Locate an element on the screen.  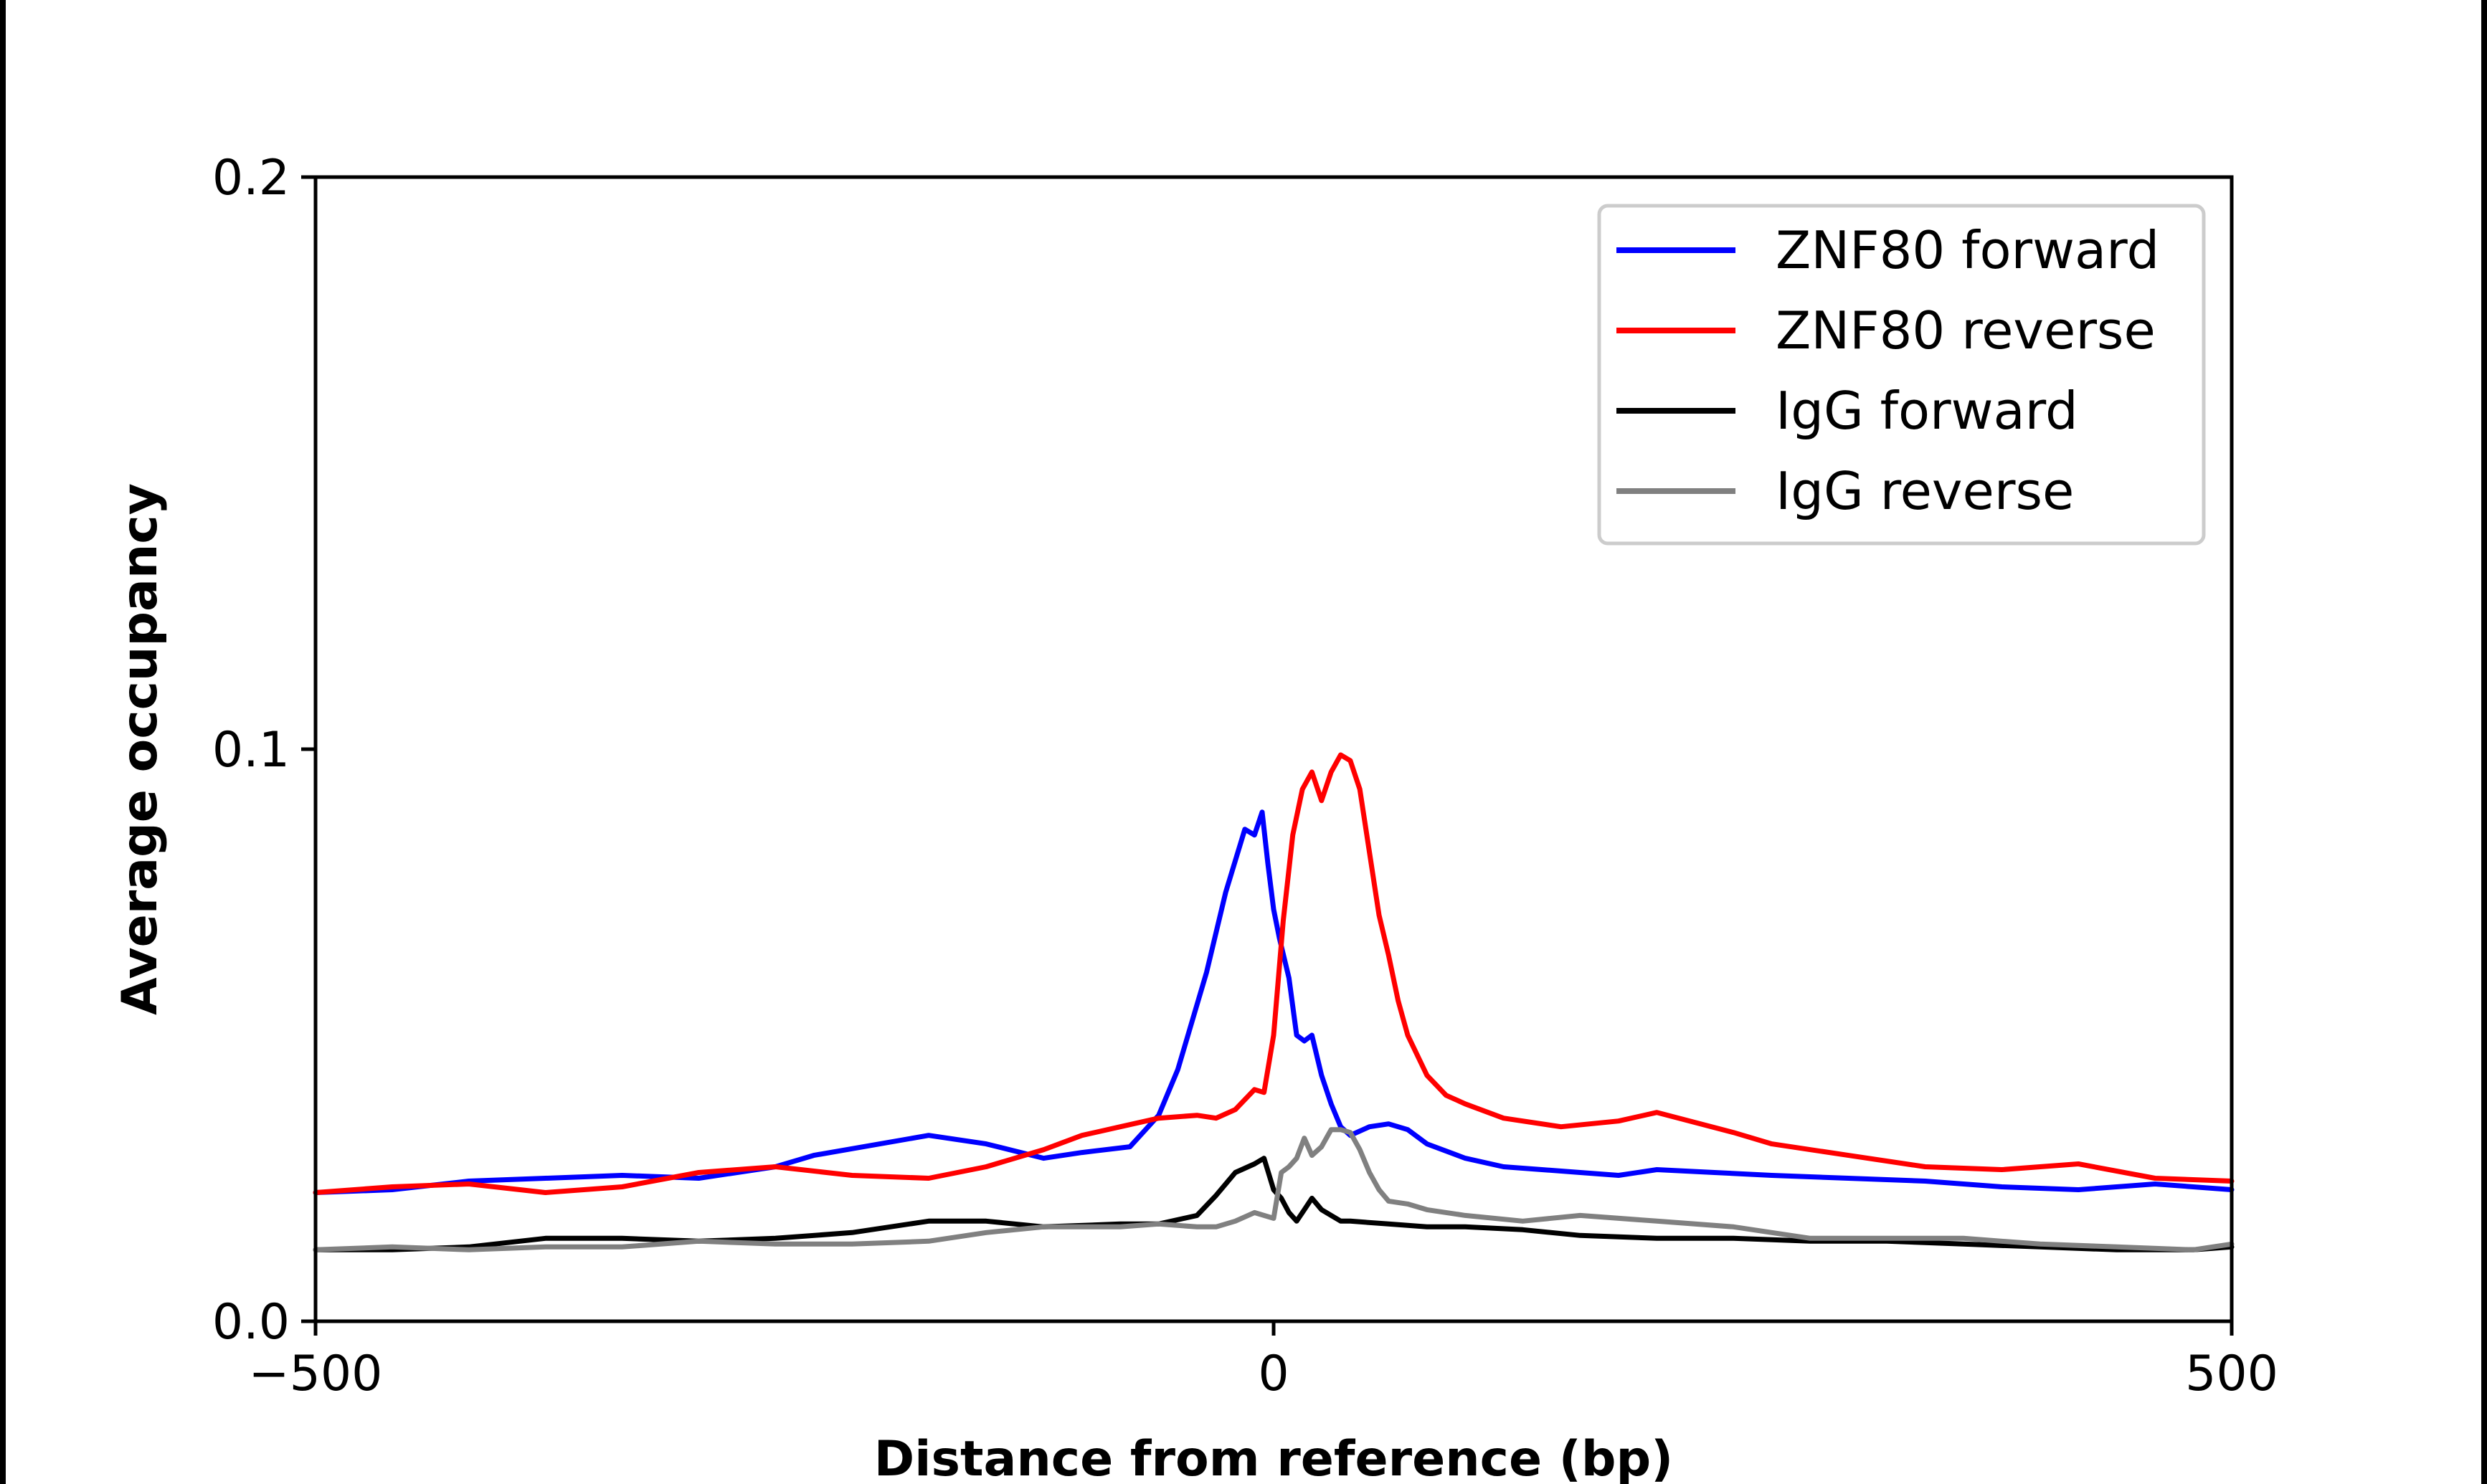
series-line-igg-reverse is located at coordinates (1274, 1189).